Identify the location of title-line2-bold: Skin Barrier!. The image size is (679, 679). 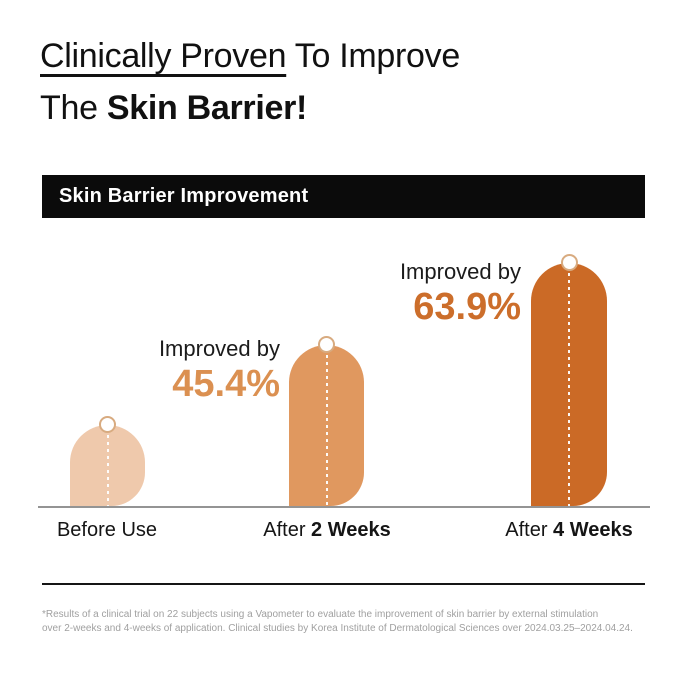
(207, 108).